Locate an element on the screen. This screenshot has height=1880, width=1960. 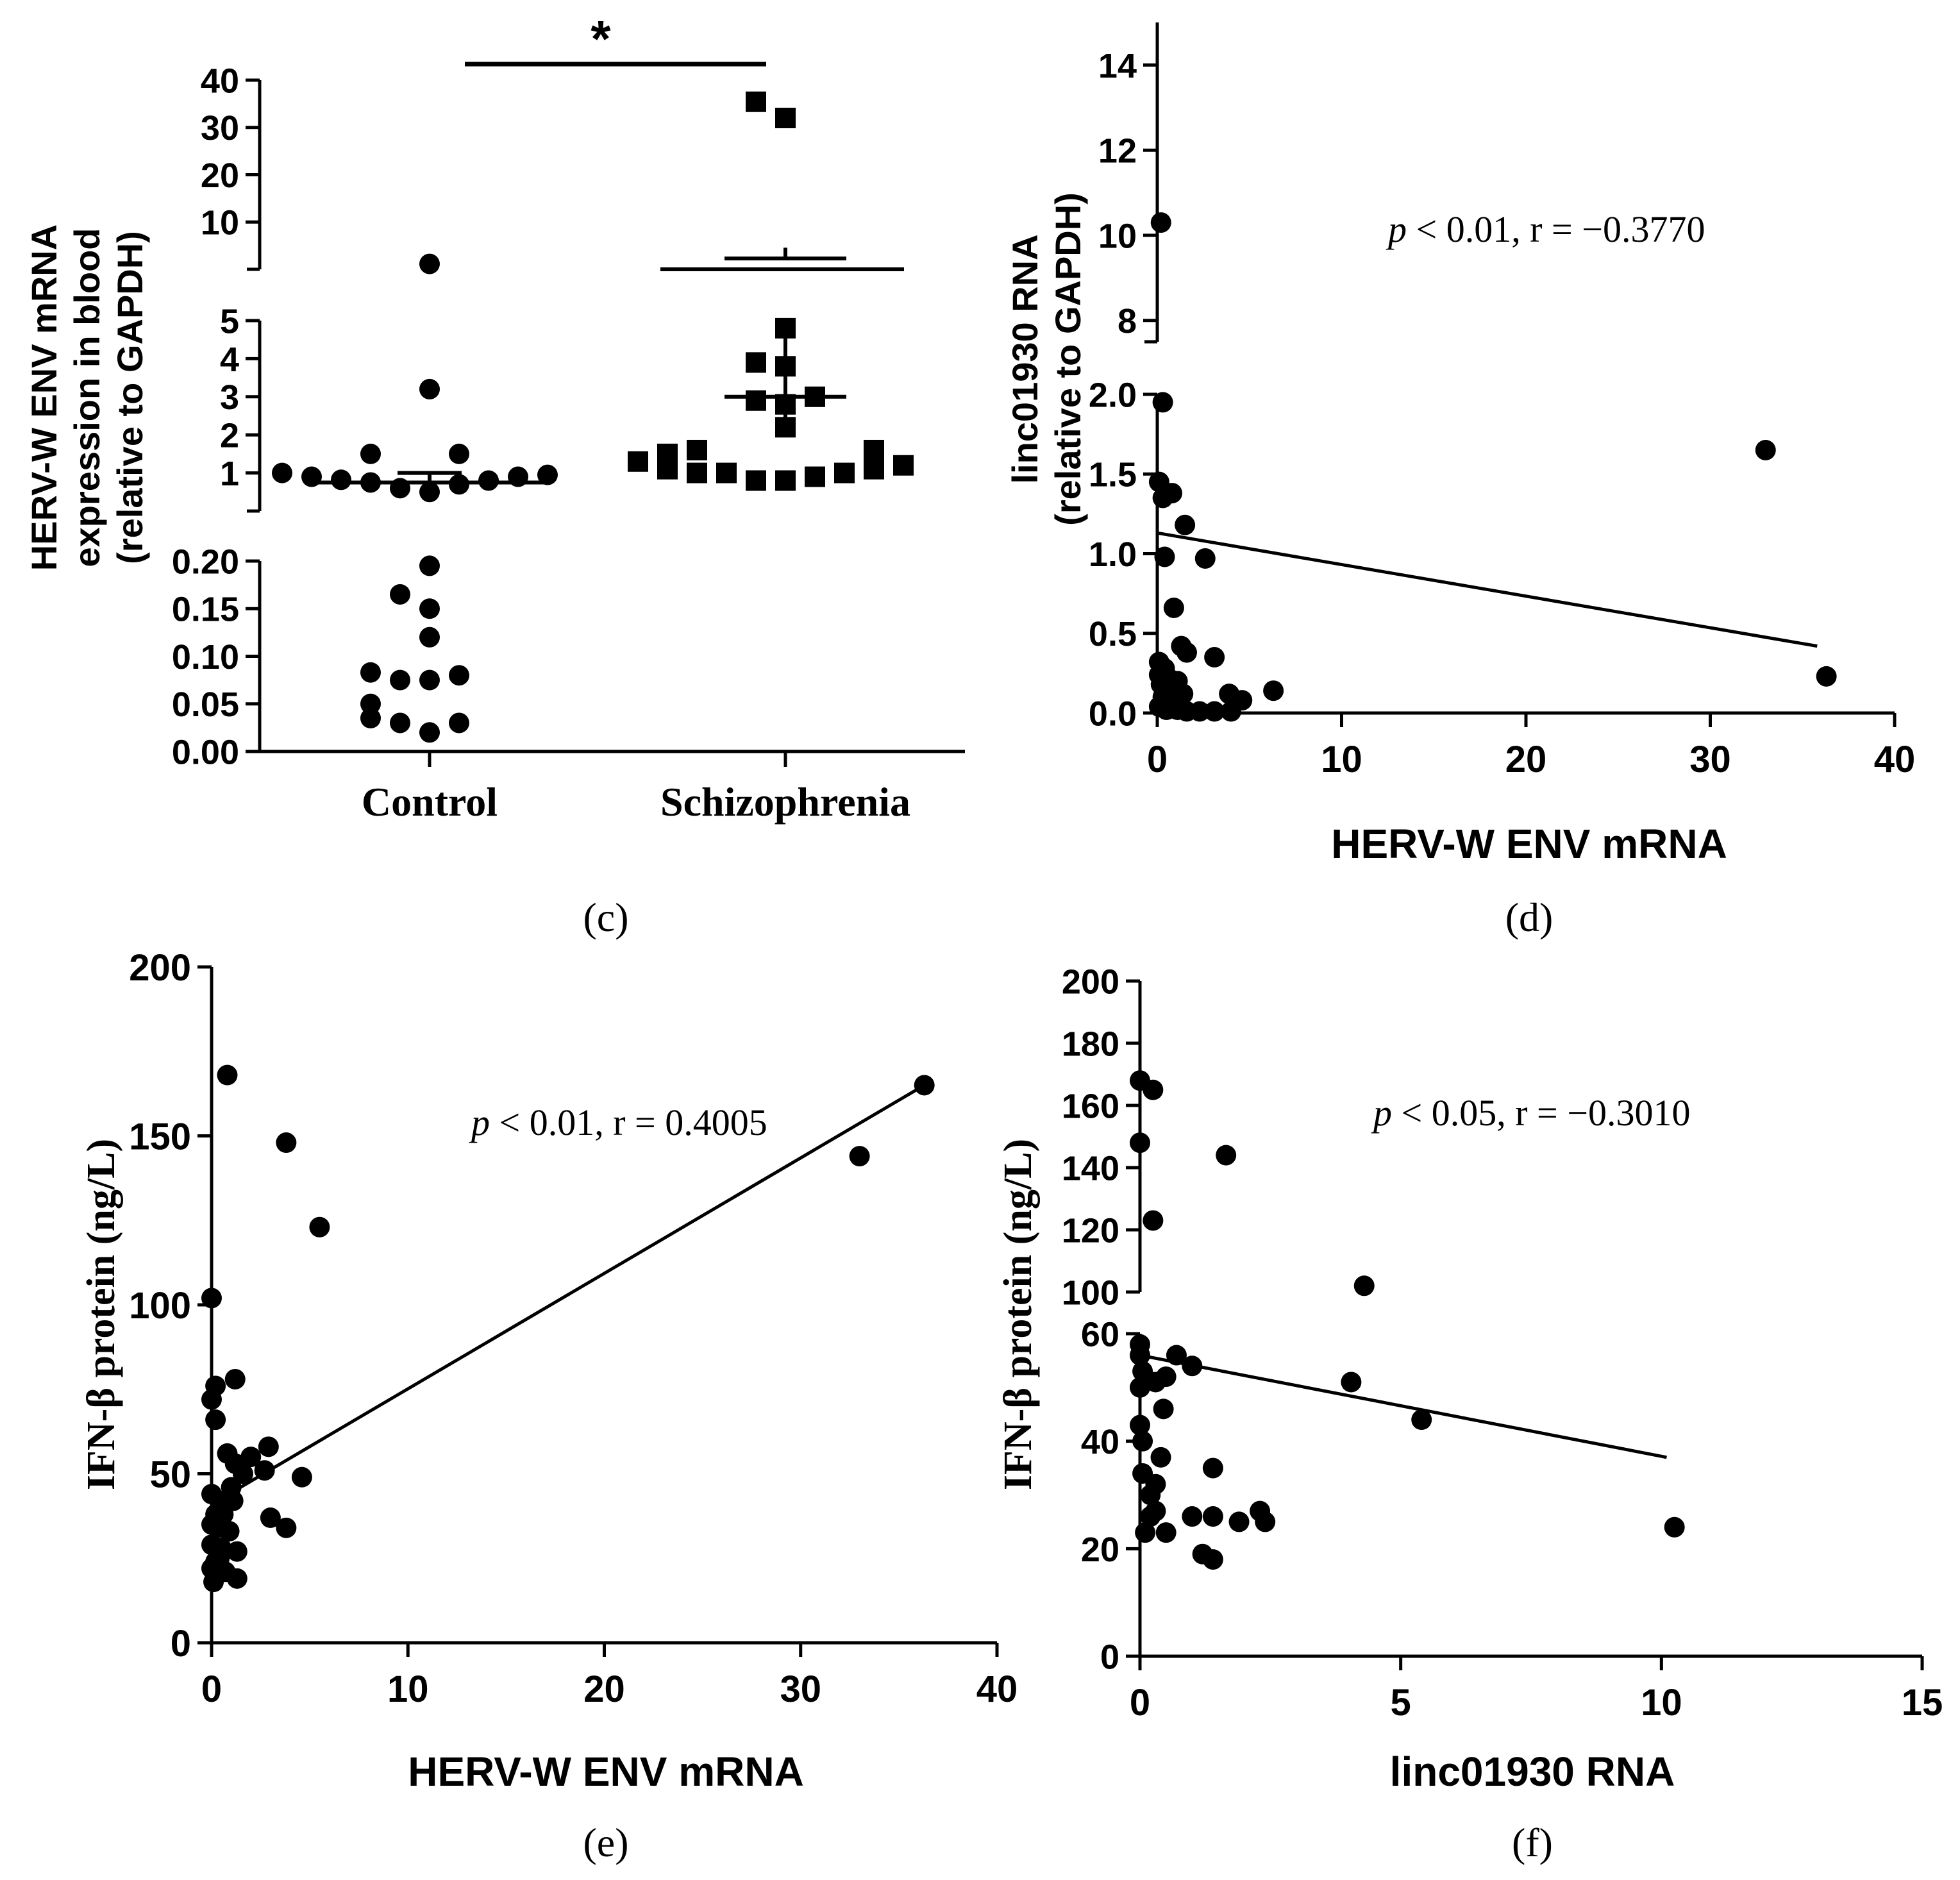
panel-c-y-tick-label: 0.00 is located at coordinates (205, 752).